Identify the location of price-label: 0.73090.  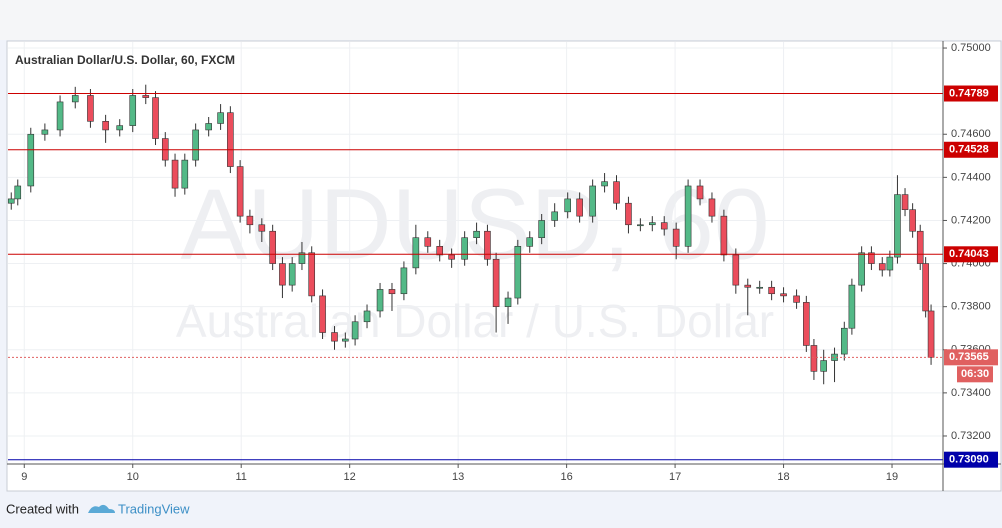
(969, 460).